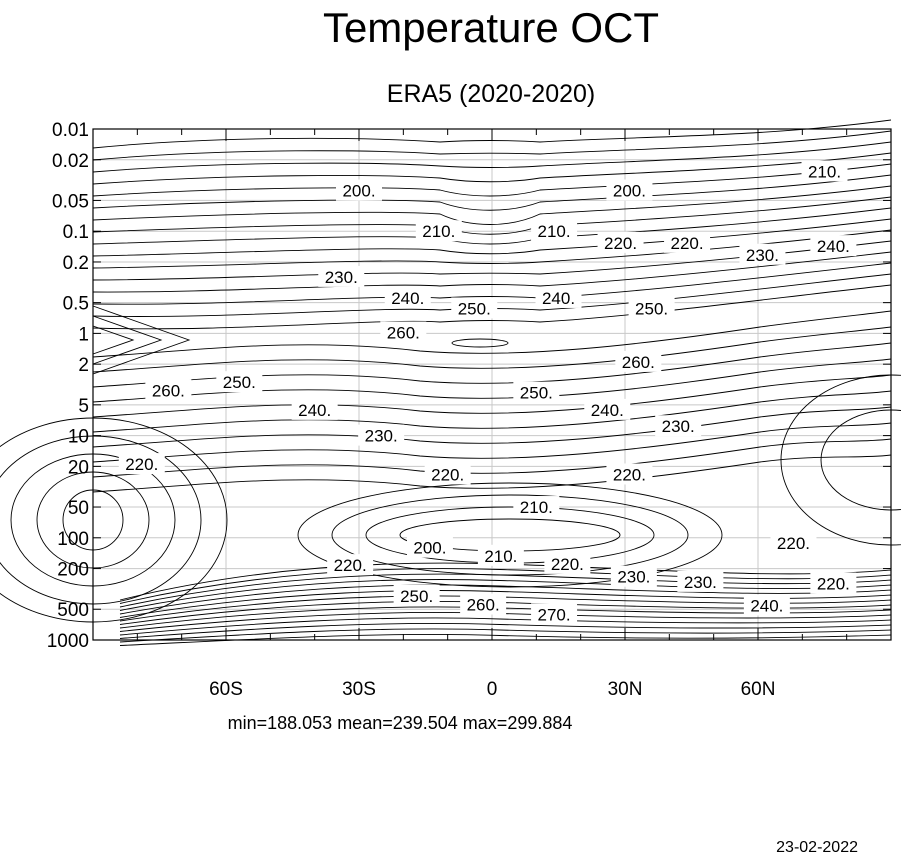 The height and width of the screenshot is (866, 901). What do you see at coordinates (70, 130) in the screenshot?
I see `y-tick-label: 0.01` at bounding box center [70, 130].